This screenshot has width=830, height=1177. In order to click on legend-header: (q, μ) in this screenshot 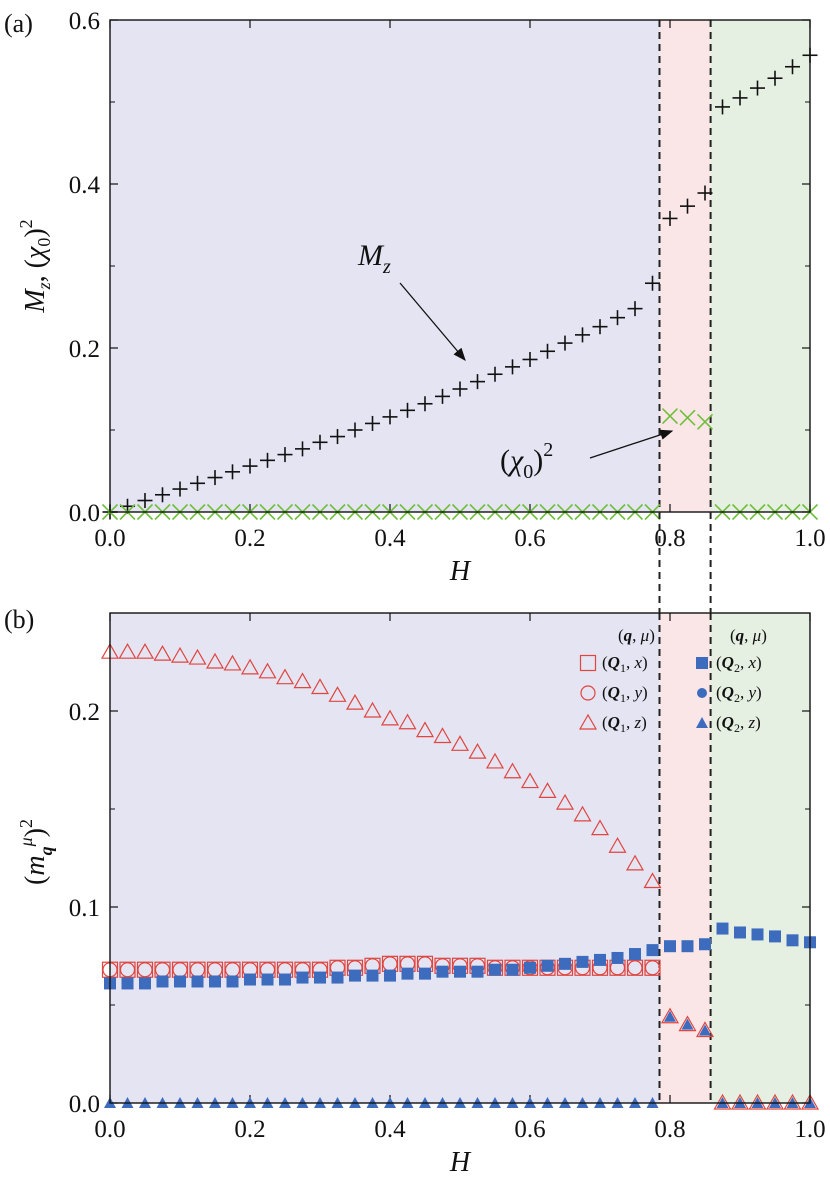, I will do `click(748, 635)`.